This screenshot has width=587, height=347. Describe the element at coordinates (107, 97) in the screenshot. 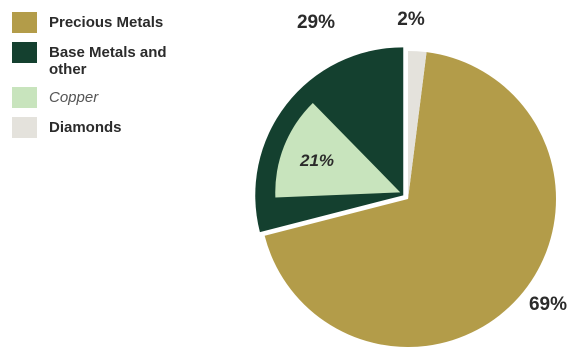

I see `legend-item-copper: Copper` at that location.